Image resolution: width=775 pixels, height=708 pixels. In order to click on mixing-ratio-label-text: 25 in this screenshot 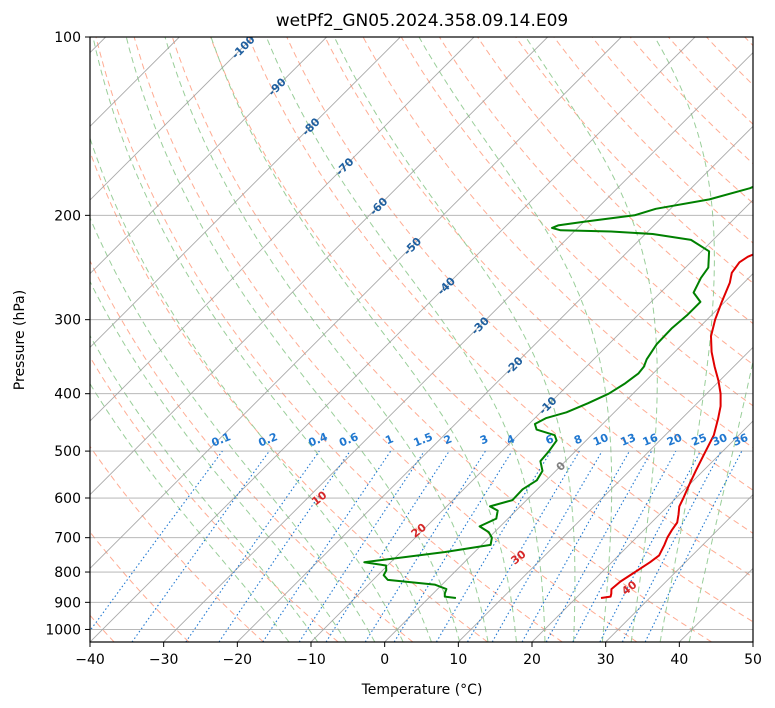, I will do `click(699, 440)`.